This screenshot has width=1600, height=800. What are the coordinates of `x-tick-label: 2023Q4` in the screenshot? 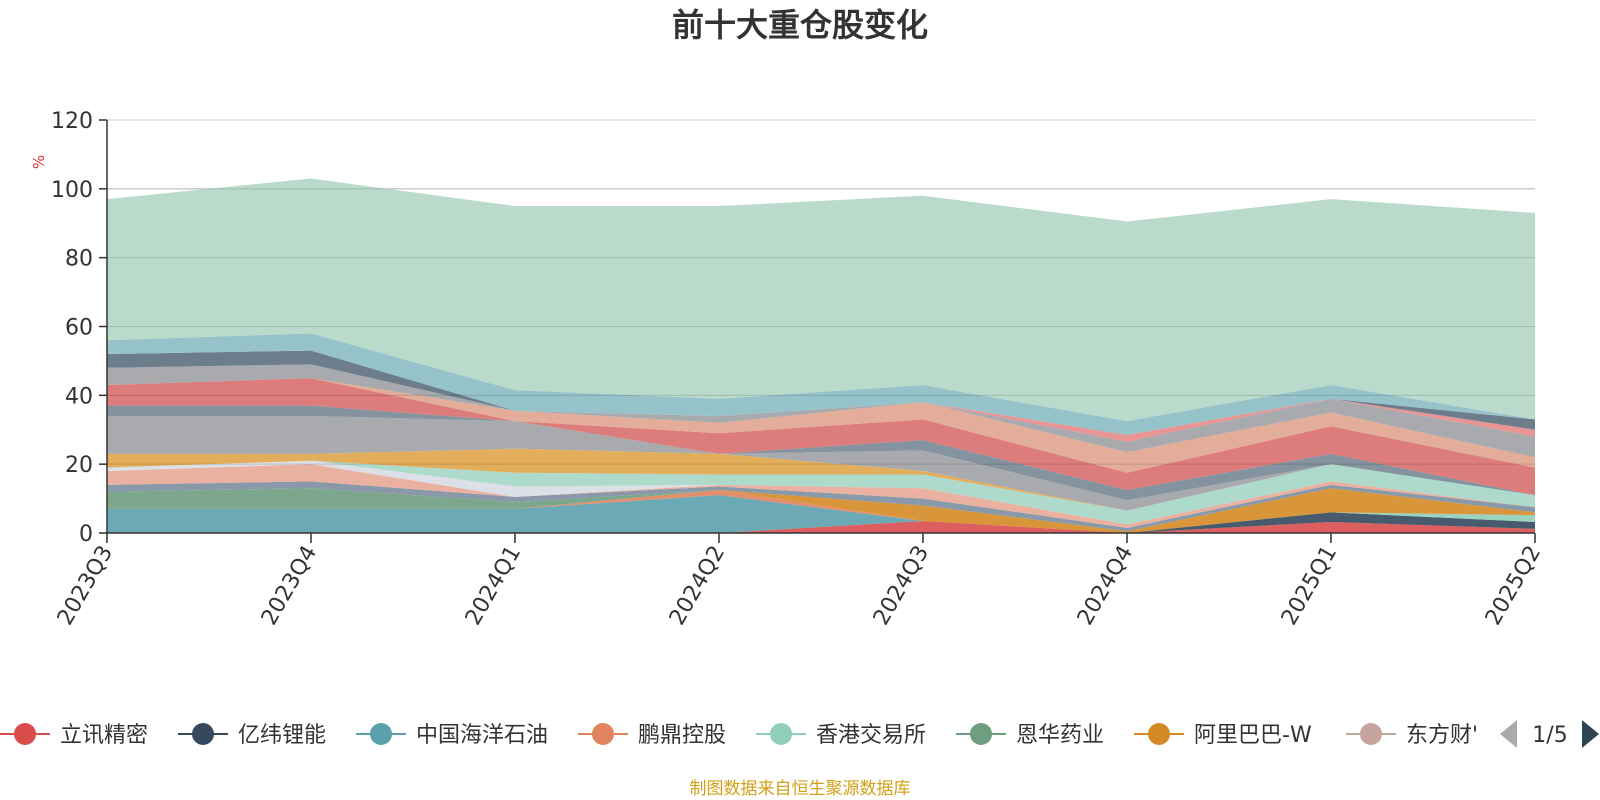 It's located at (289, 586).